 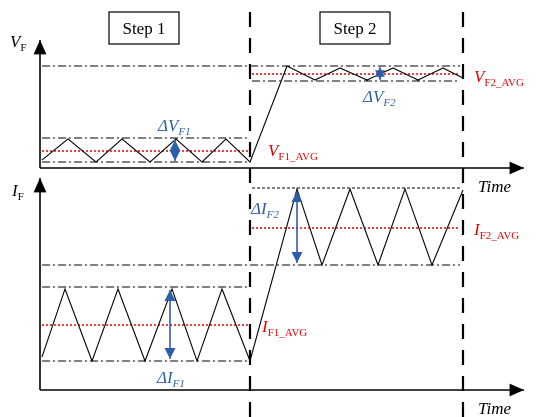 I want to click on step2-label: Step 2, so click(x=355, y=28).